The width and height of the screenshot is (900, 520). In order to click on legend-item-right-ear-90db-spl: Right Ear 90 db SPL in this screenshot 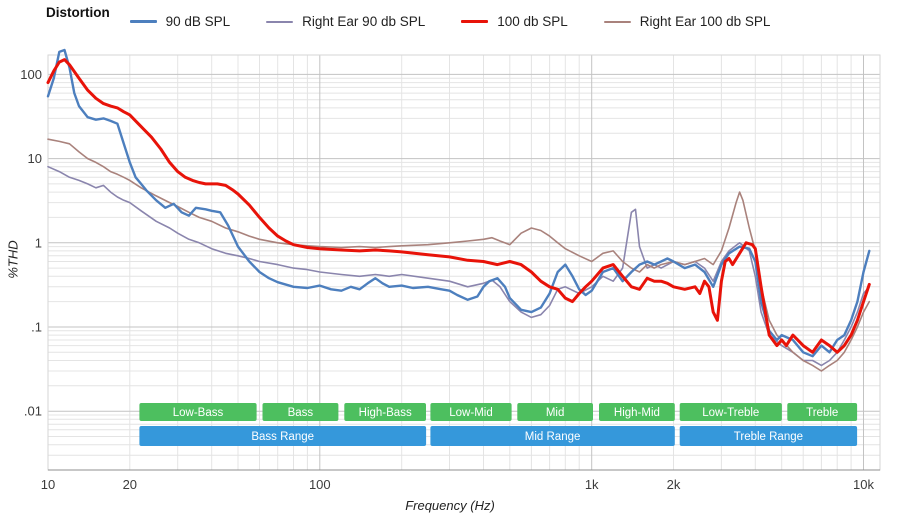, I will do `click(345, 21)`.